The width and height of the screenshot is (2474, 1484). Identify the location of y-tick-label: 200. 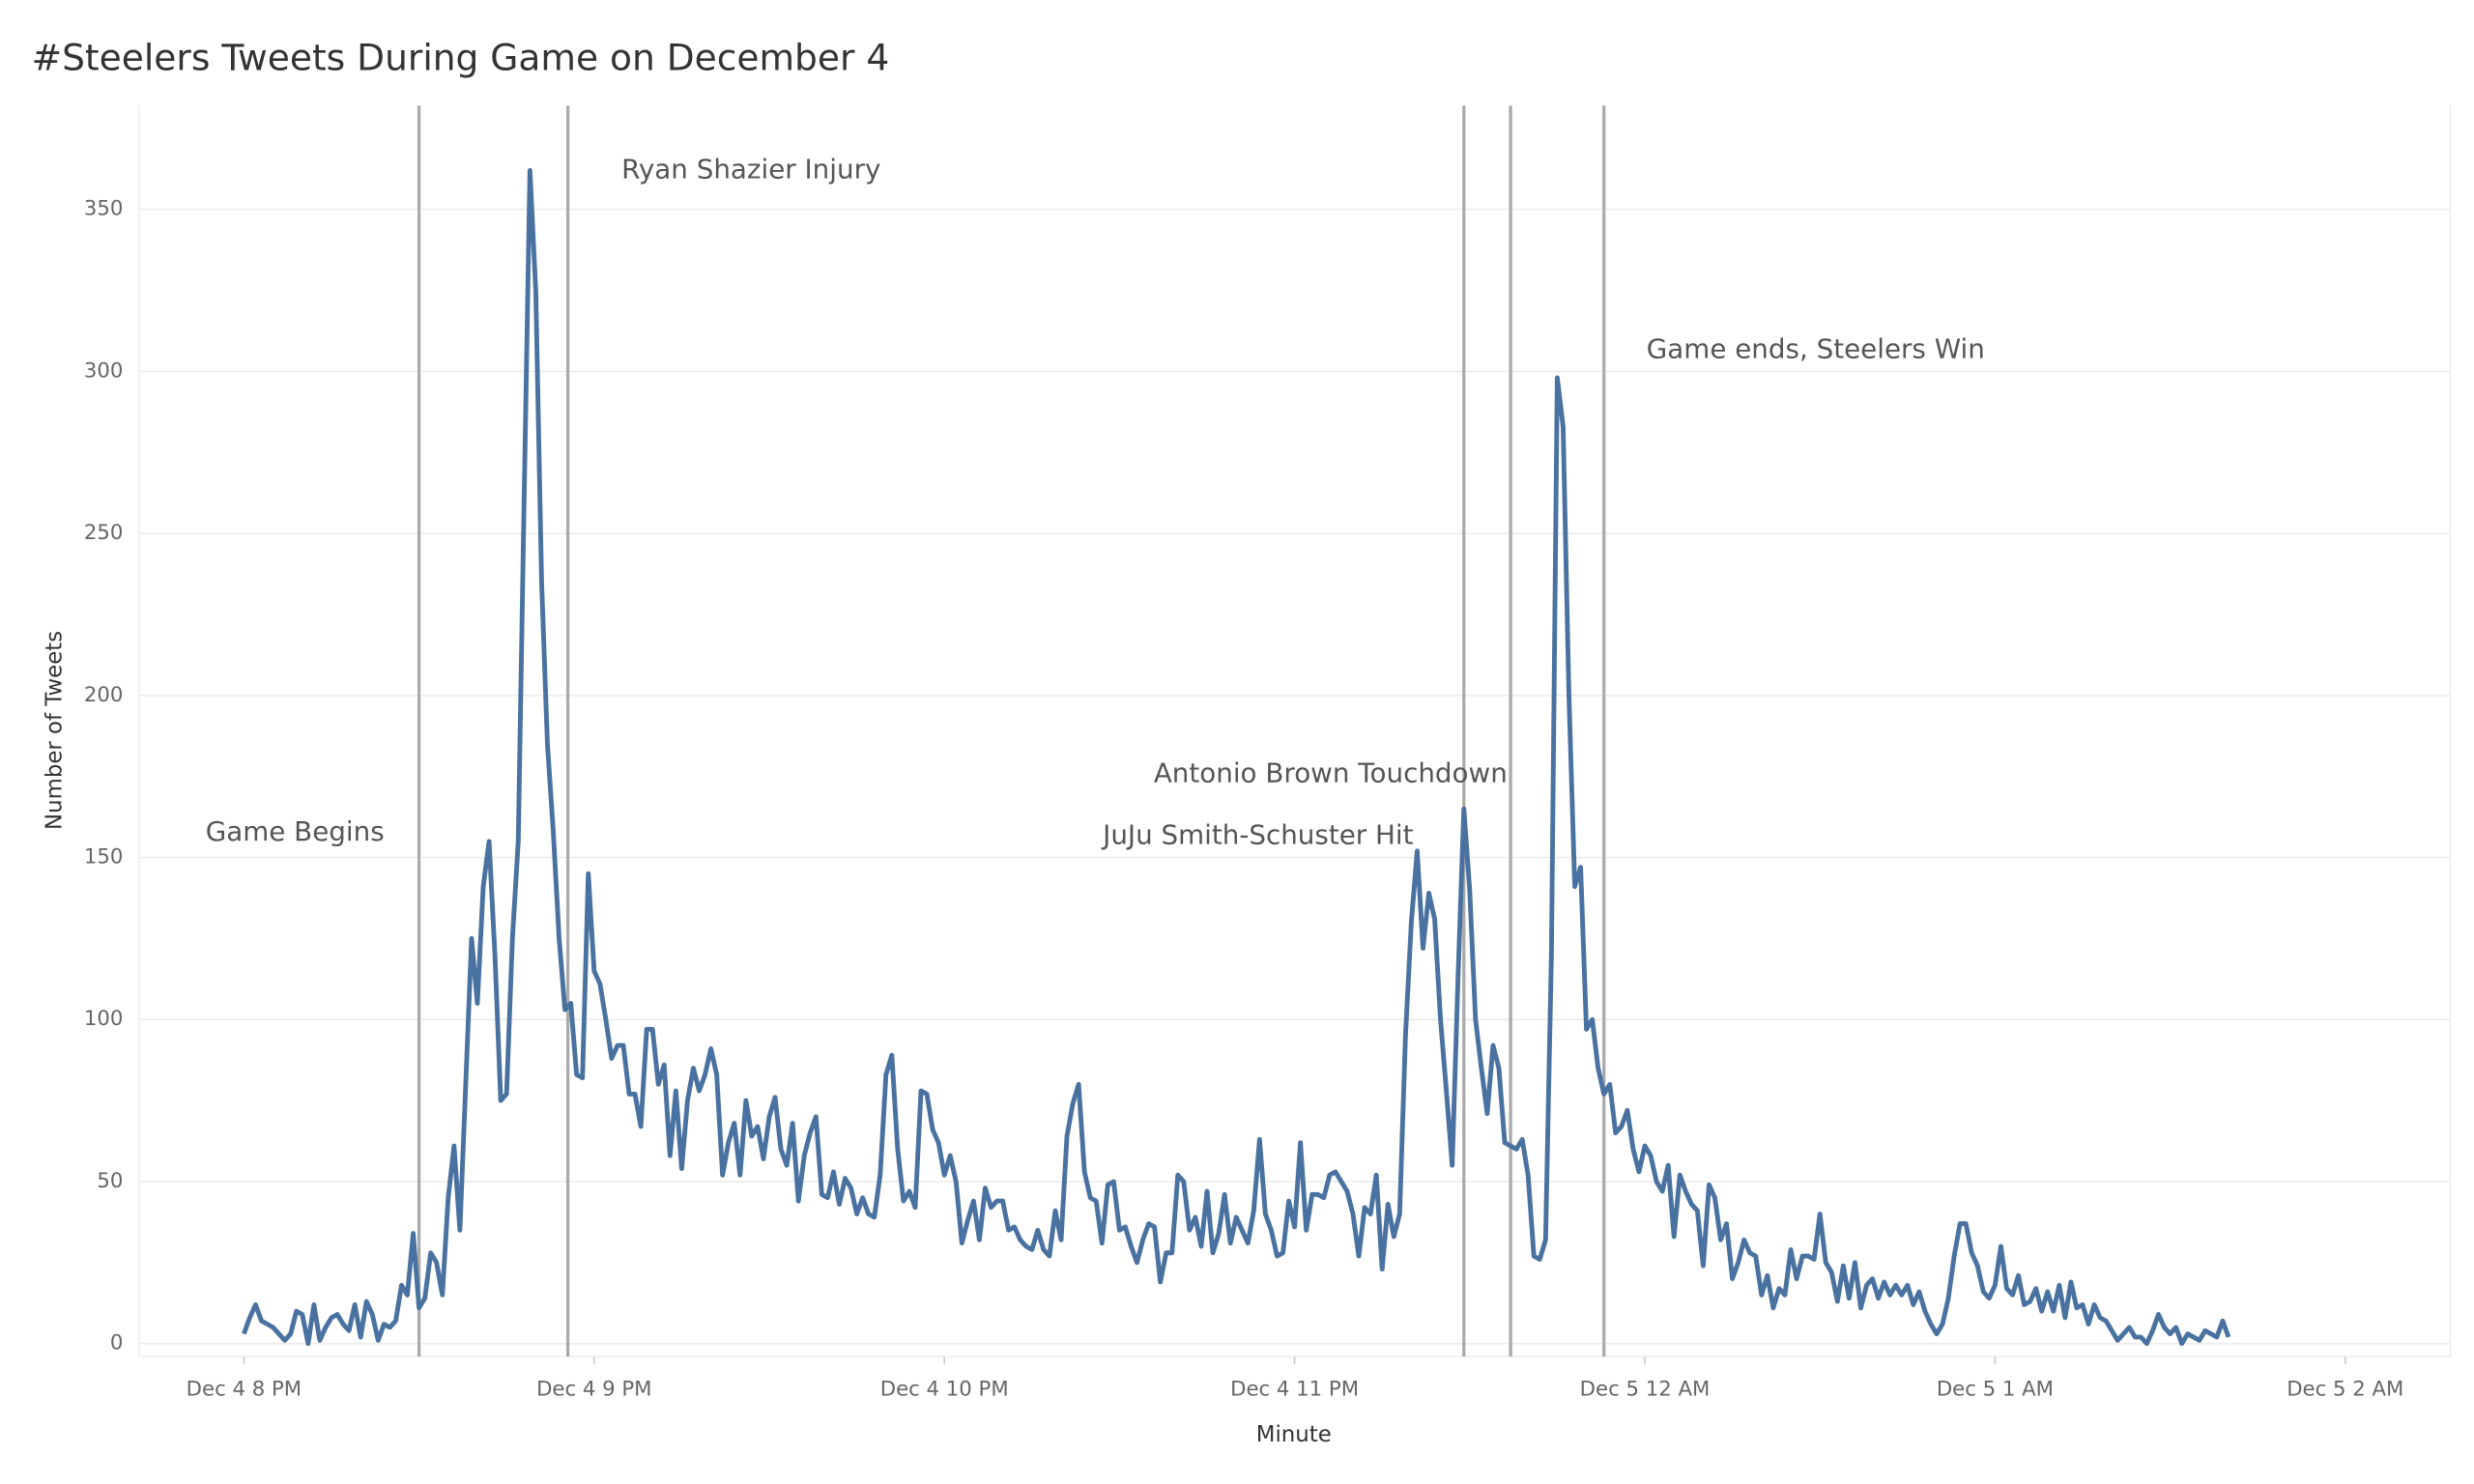
(104, 695).